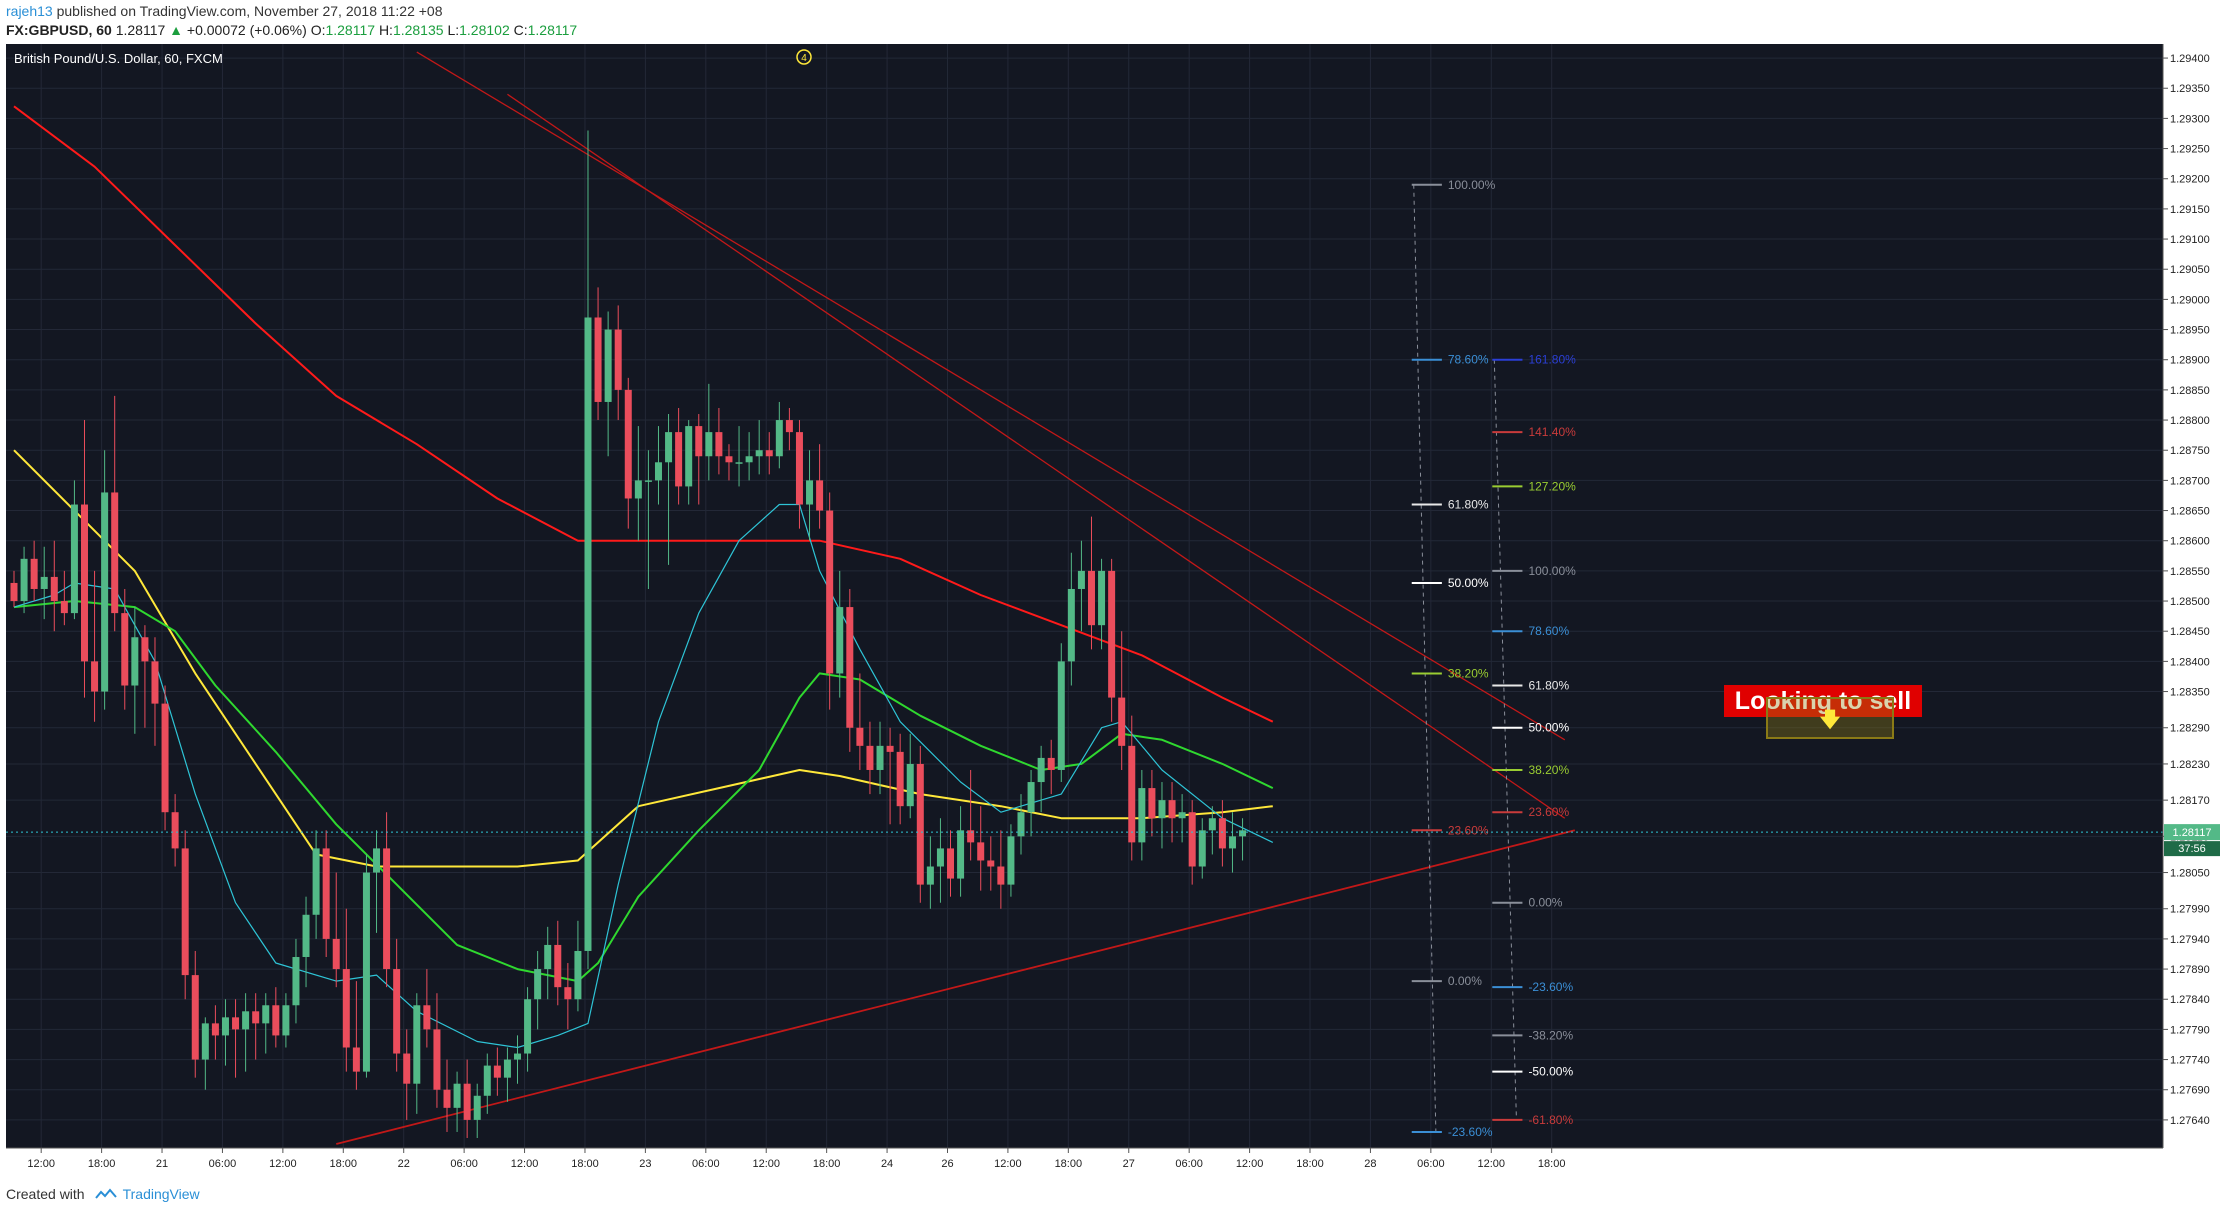 The width and height of the screenshot is (2222, 1210). Describe the element at coordinates (1823, 701) in the screenshot. I see `sell-annotation: Looking to sell` at that location.